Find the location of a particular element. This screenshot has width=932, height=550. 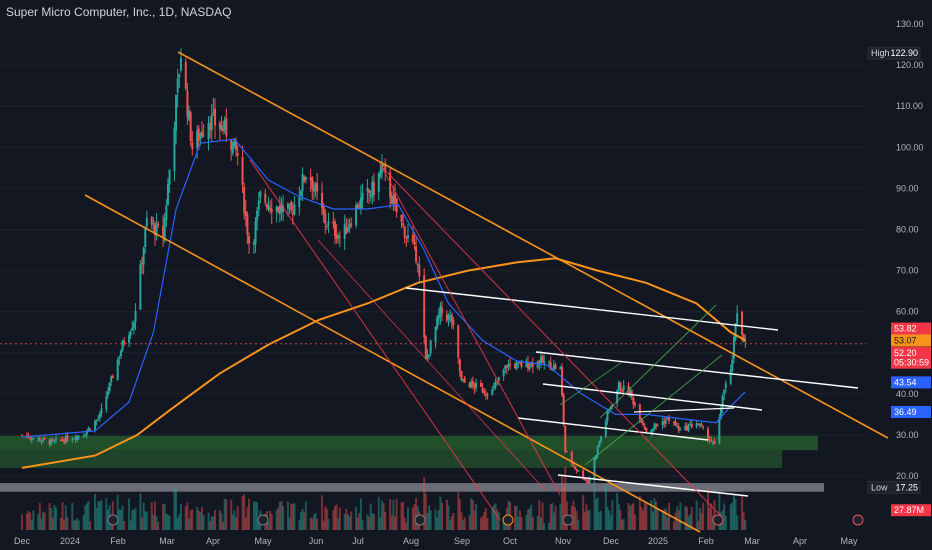

price-tick-label: 20.00 is located at coordinates (907, 476).